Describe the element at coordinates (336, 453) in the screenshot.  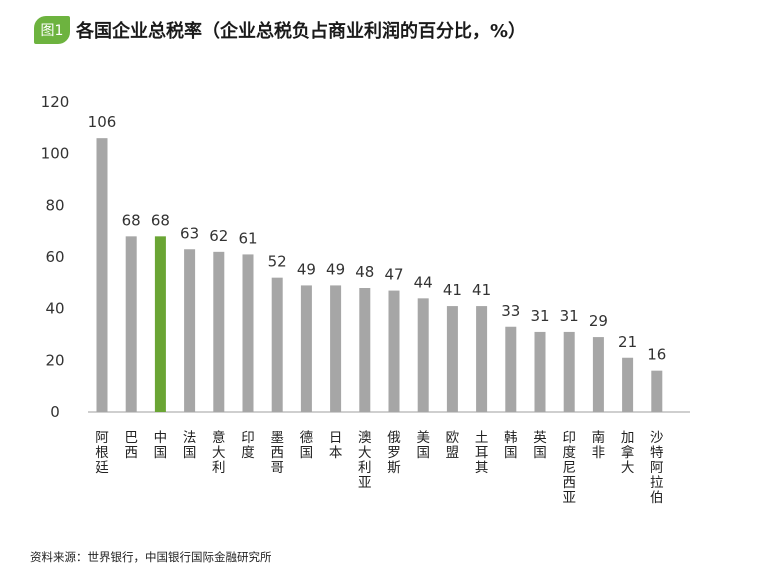
I see `x-tick-label-char: 本` at that location.